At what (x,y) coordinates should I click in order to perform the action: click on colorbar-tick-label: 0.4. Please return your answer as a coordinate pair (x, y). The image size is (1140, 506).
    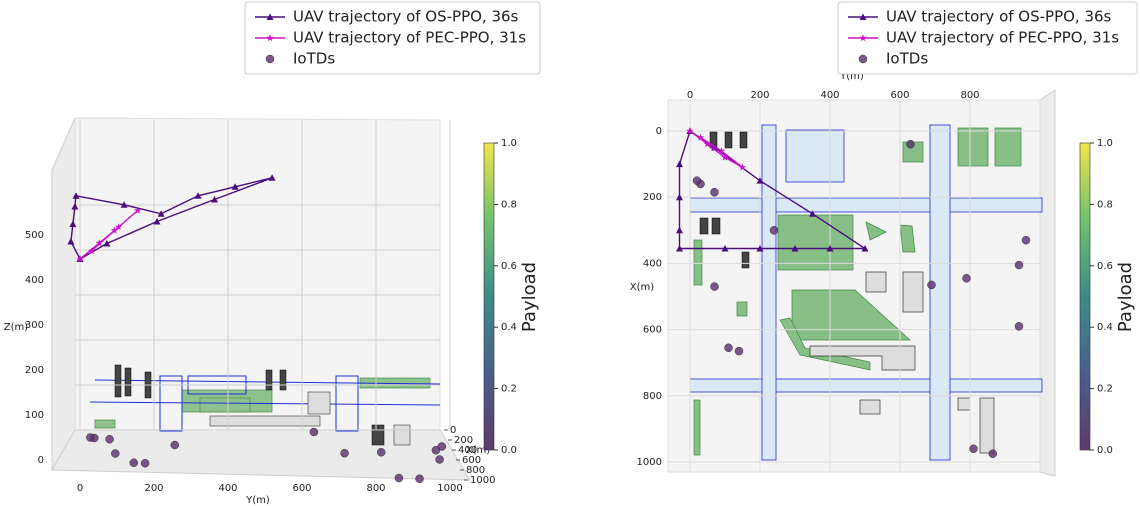
    Looking at the image, I should click on (1105, 327).